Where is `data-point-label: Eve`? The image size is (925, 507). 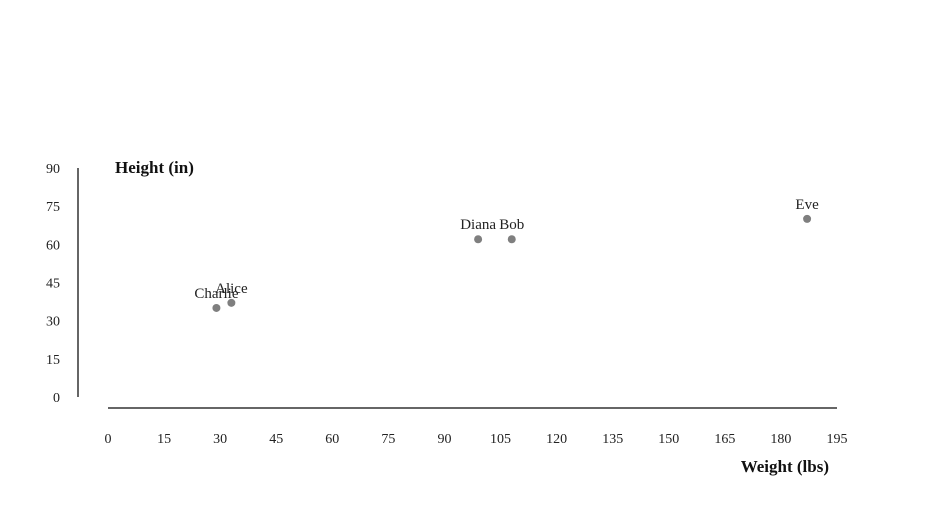 data-point-label: Eve is located at coordinates (807, 205).